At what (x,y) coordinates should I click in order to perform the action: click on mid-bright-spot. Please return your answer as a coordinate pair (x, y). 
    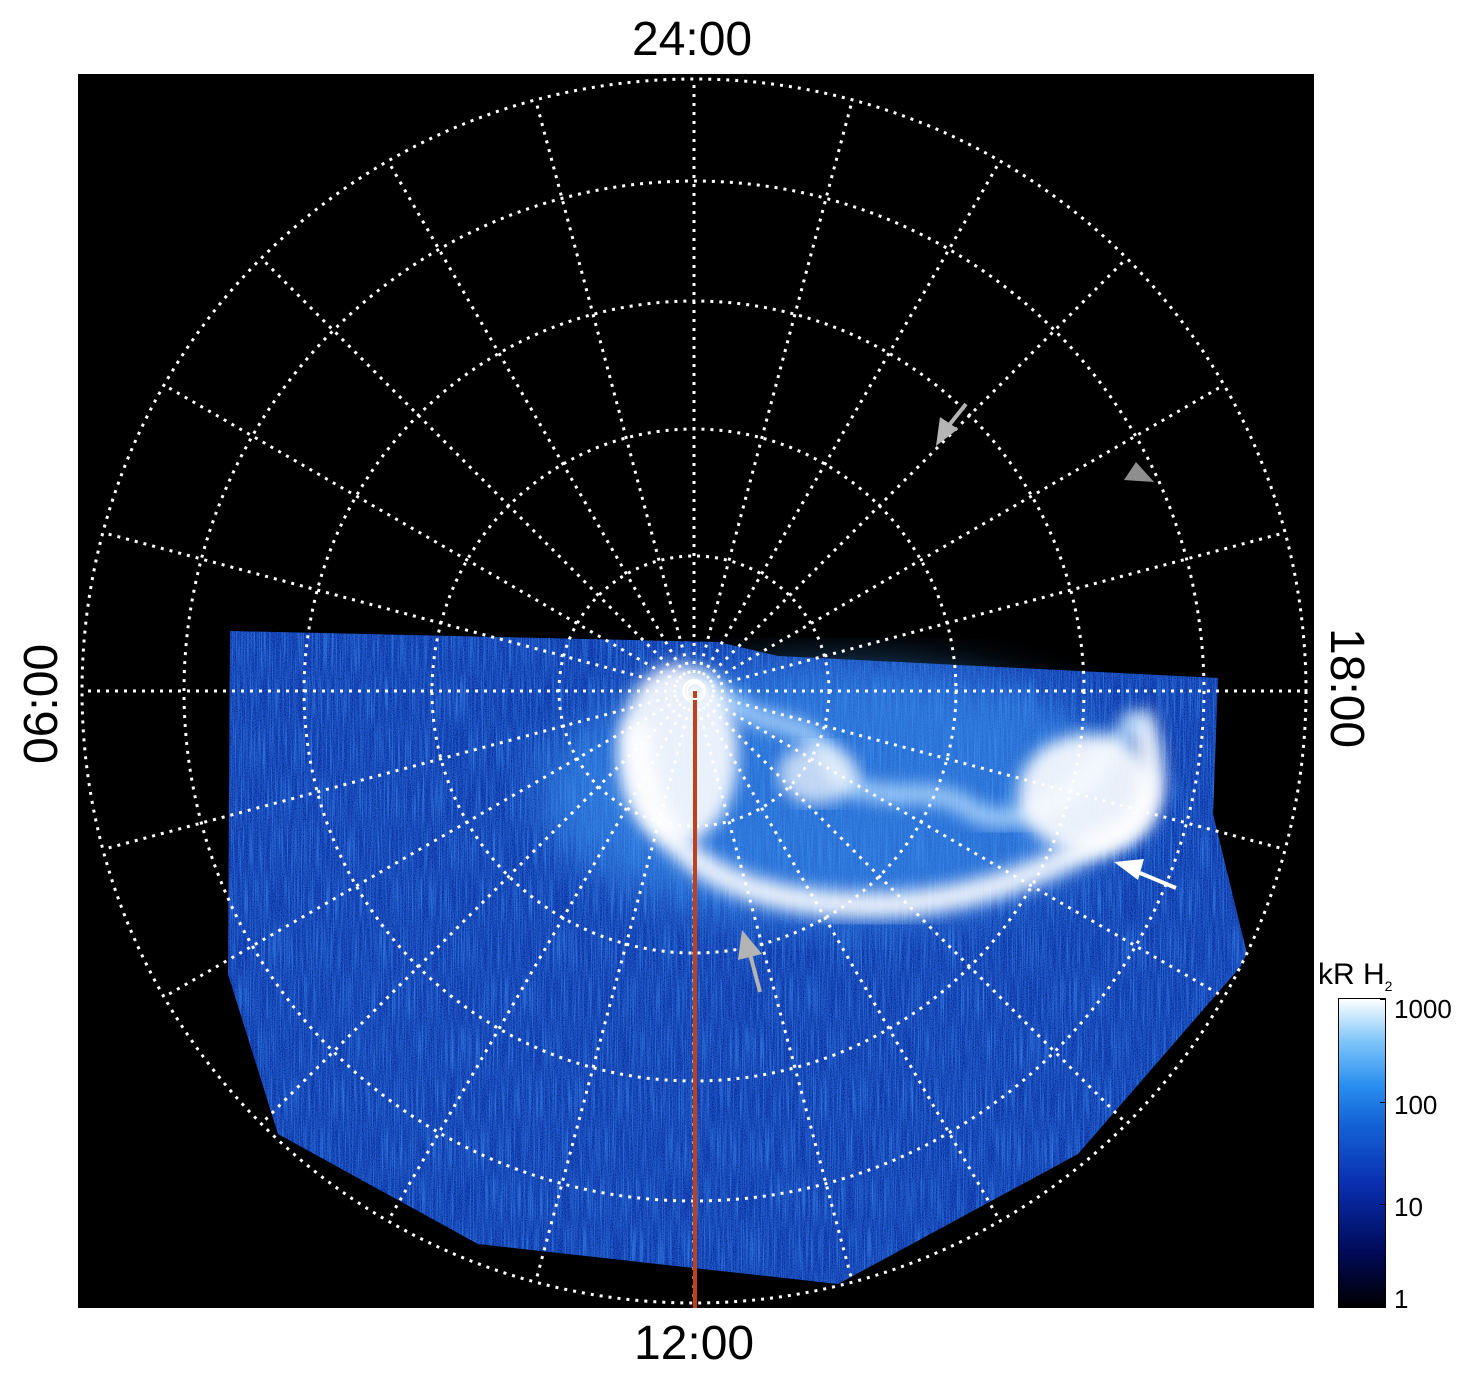
    Looking at the image, I should click on (818, 774).